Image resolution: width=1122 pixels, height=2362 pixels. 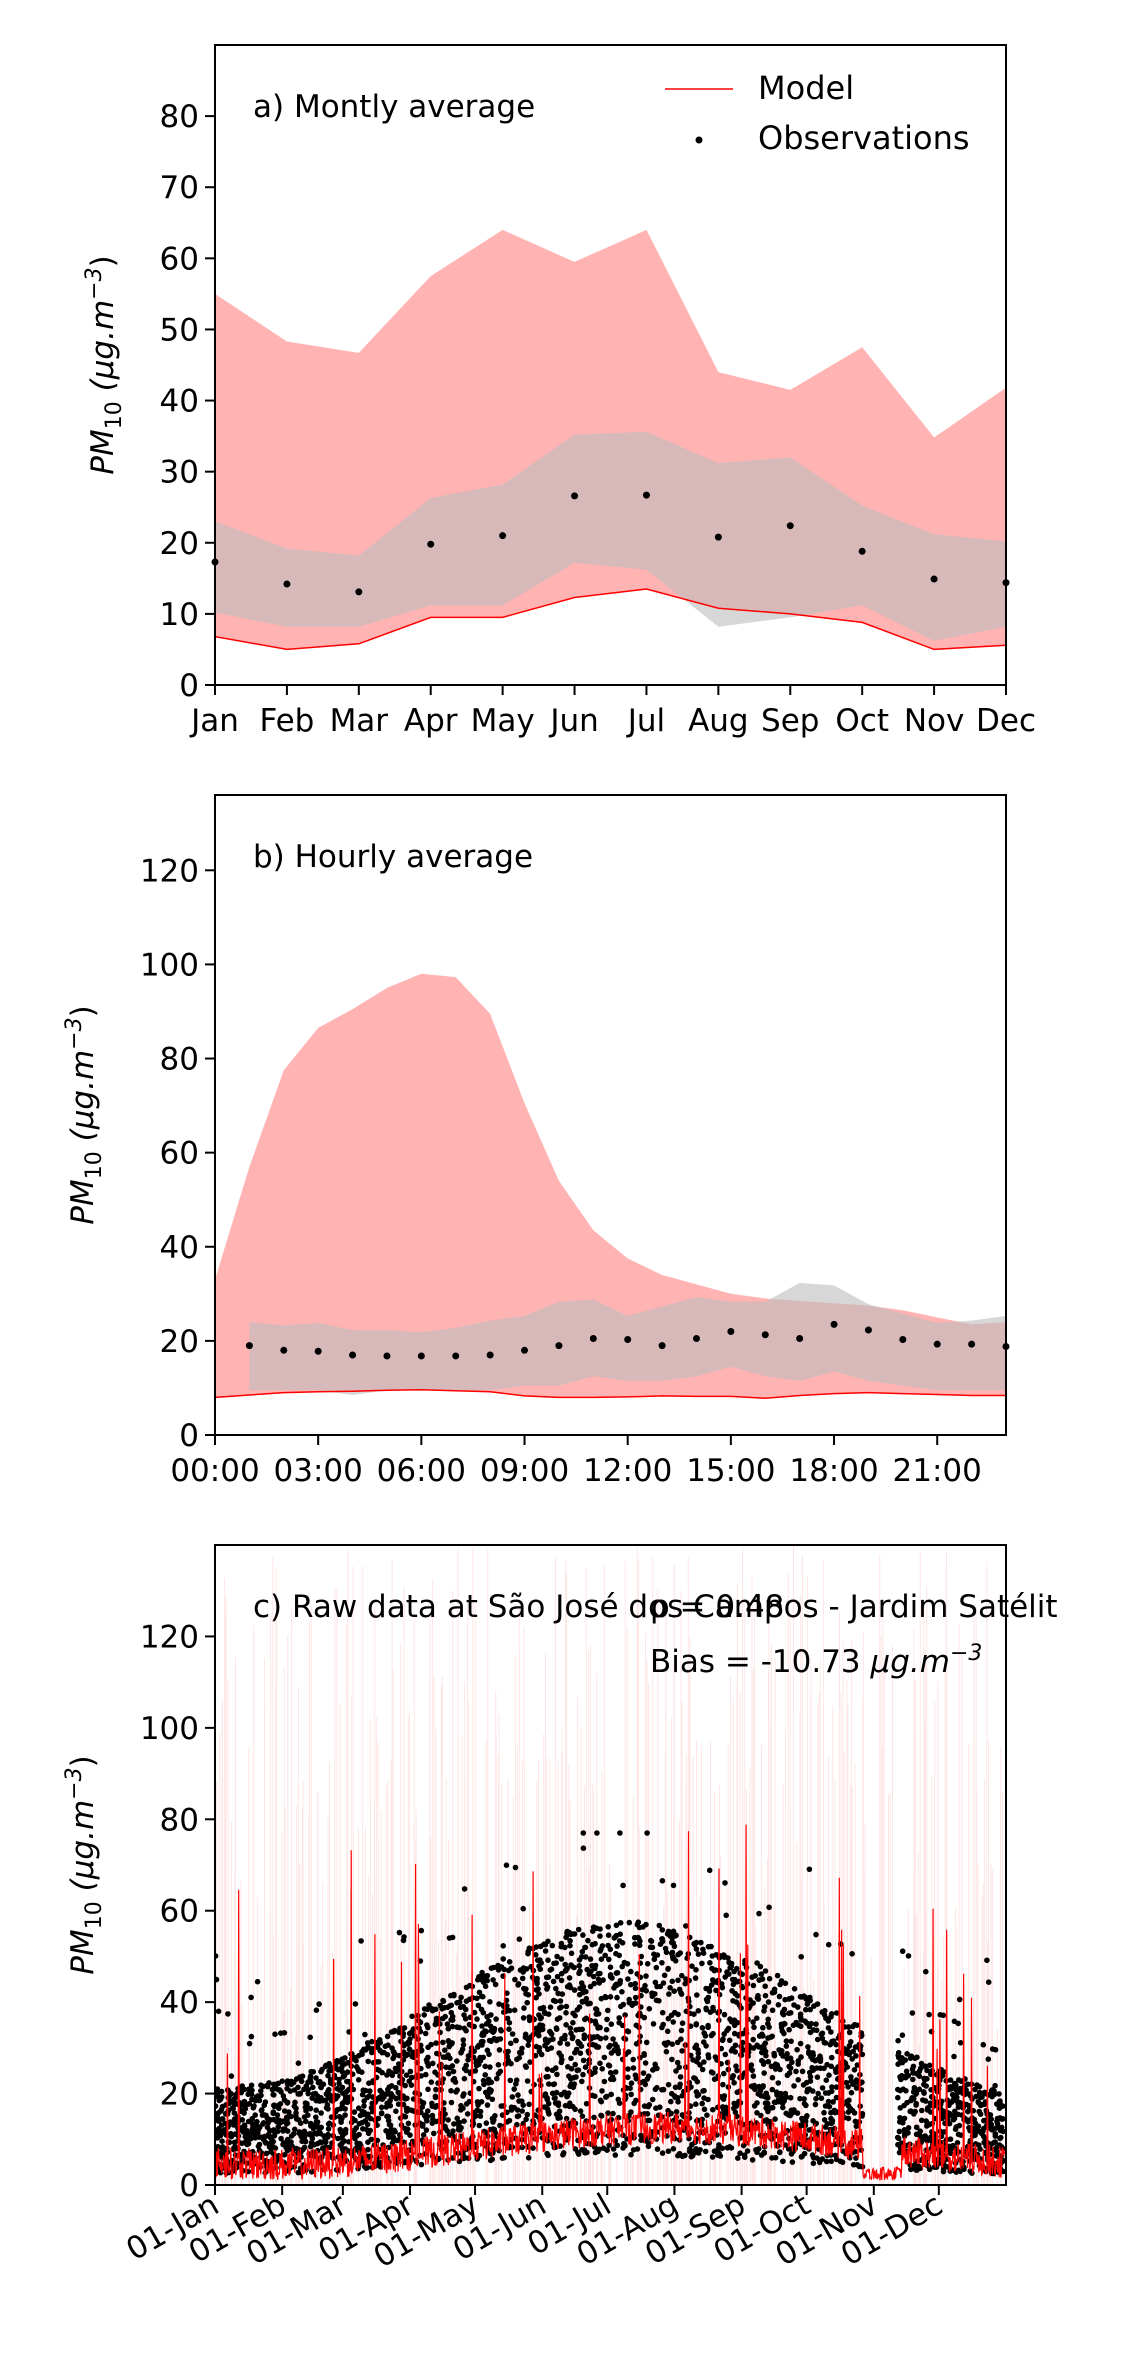 I want to click on panel-c-ylabel: PM10 (μg.m−3), so click(x=84, y=1864).